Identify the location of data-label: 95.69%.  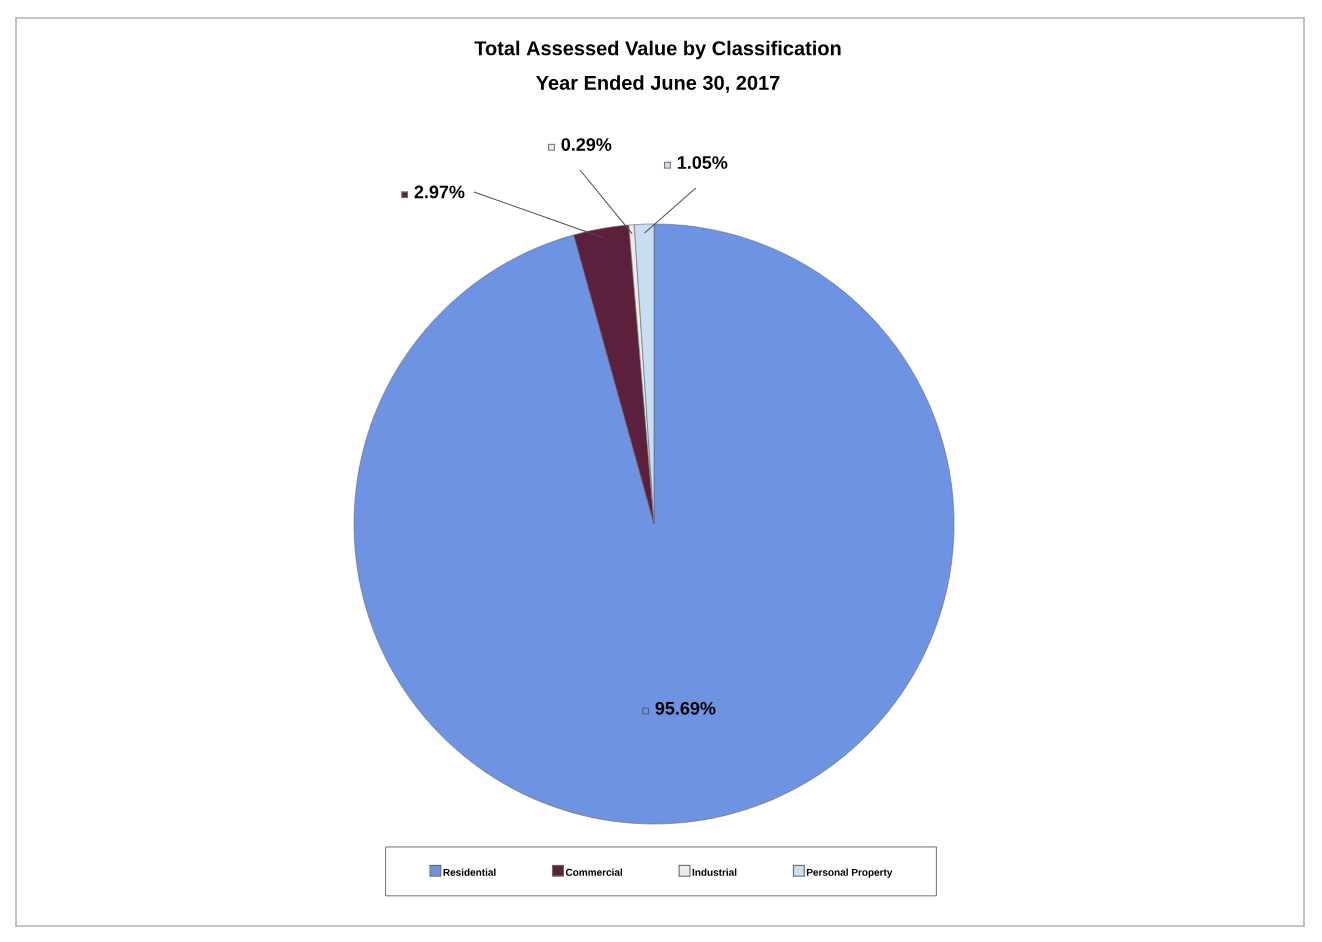
(685, 708).